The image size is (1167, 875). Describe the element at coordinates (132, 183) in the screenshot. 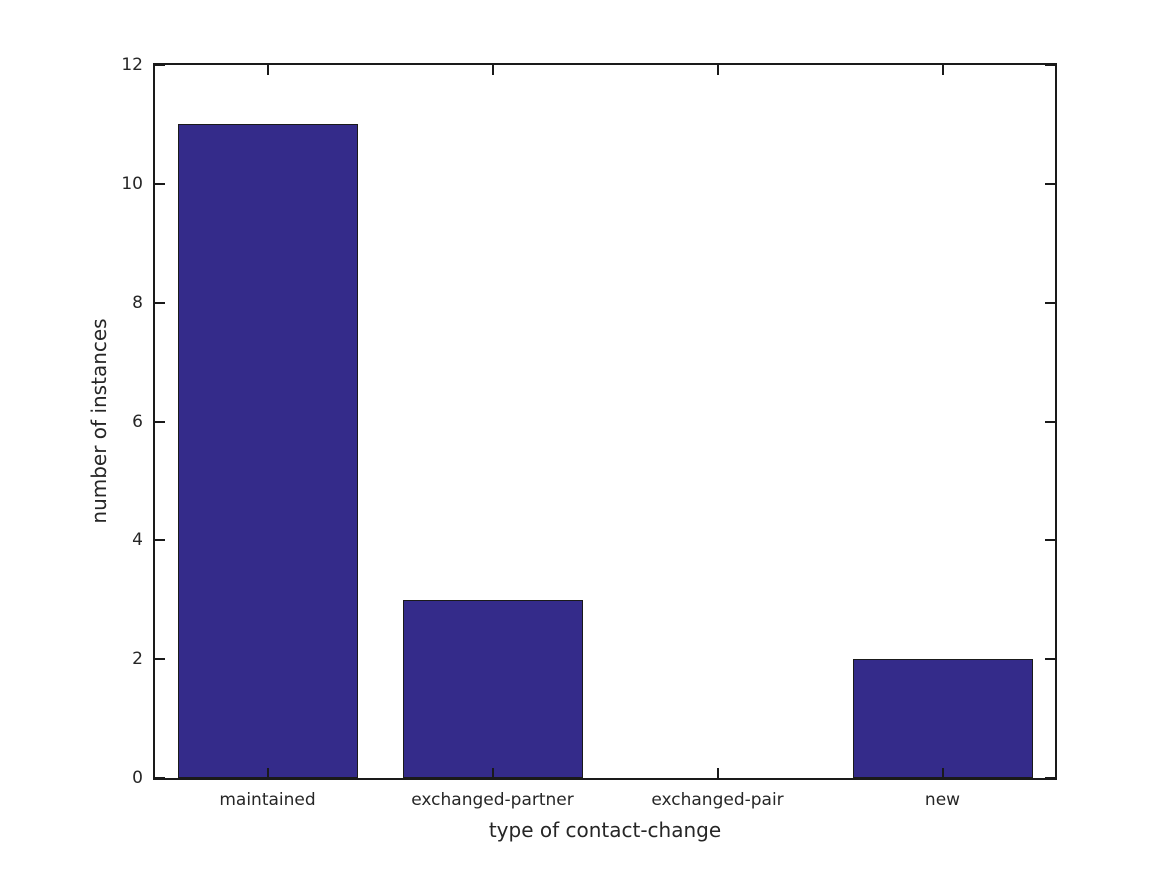

I see `y-tick-label: 10` at that location.